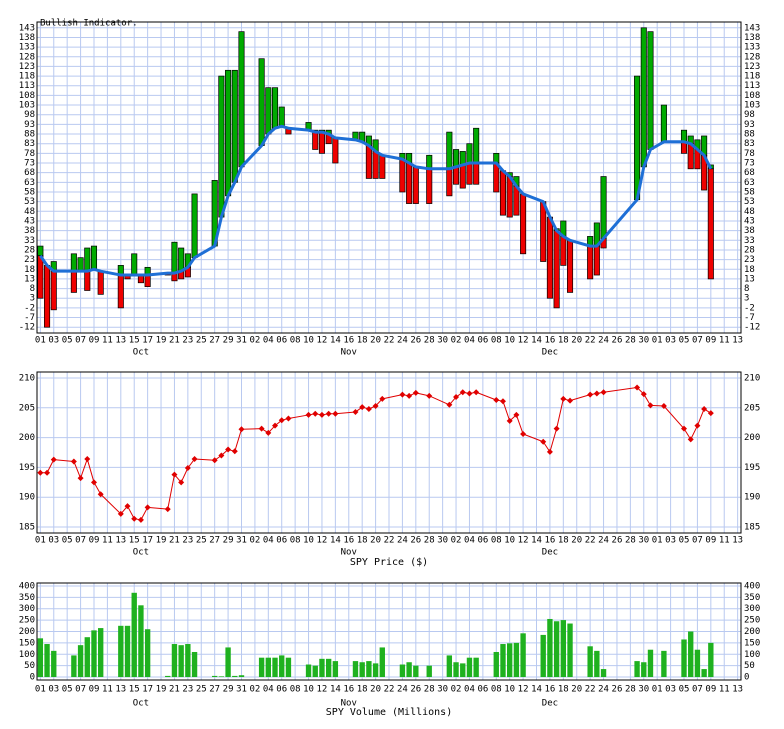 Image resolution: width=784 pixels, height=729 pixels. I want to click on y-tick-label: -2, so click(29, 308).